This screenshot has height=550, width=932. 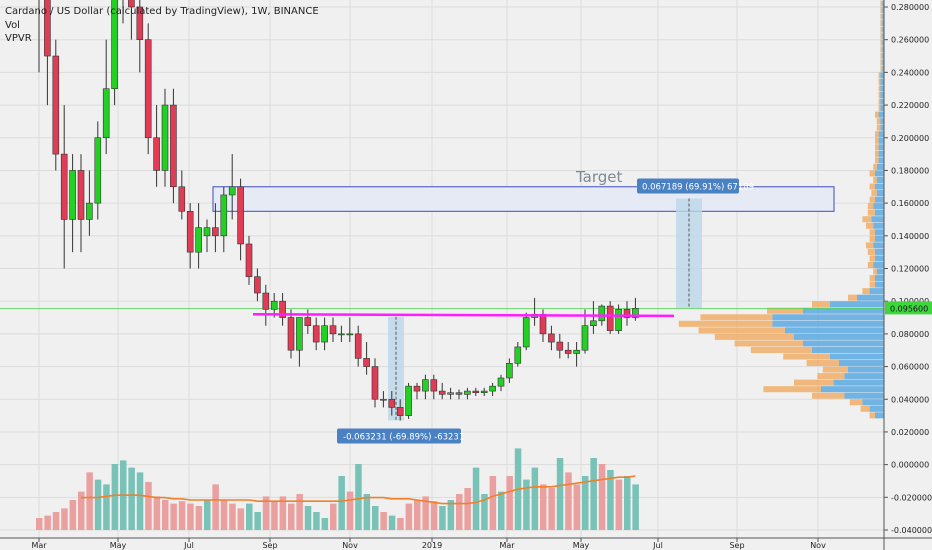 What do you see at coordinates (910, 72) in the screenshot?
I see `y-tick-label: 0.240000` at bounding box center [910, 72].